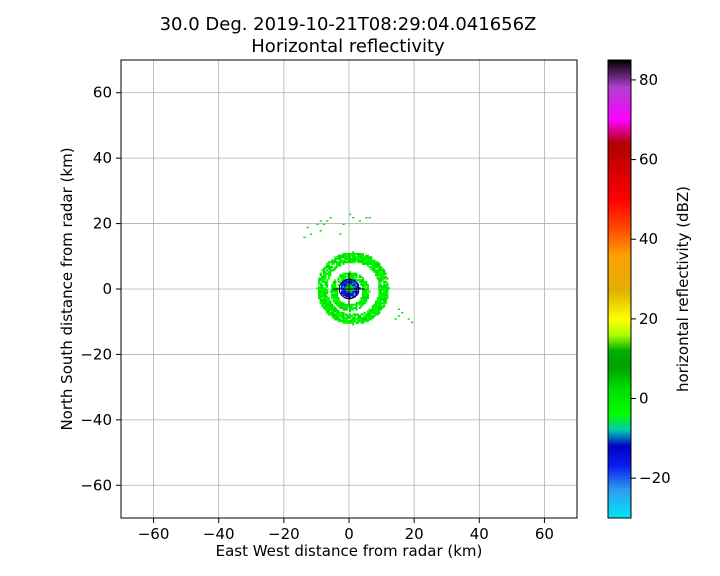 This screenshot has width=720, height=576. I want to click on echo-region, so click(353, 288).